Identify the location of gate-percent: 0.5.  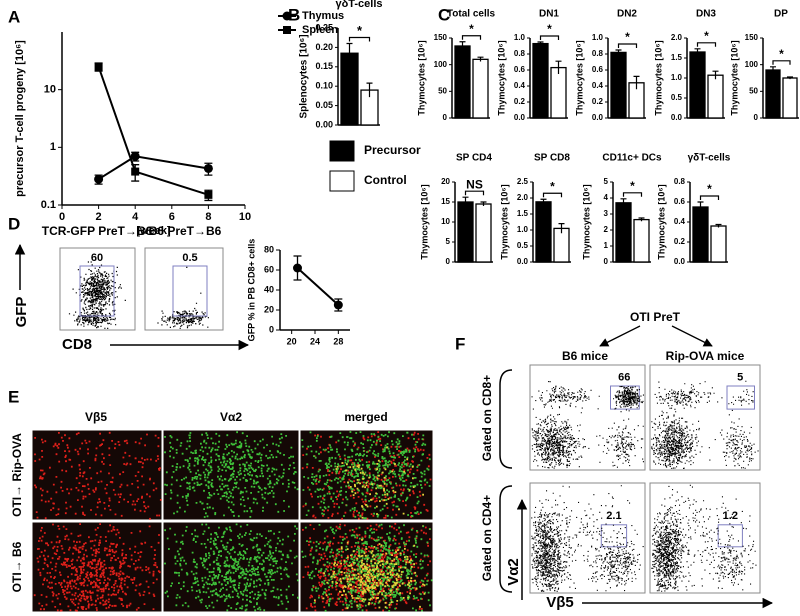
(189, 258).